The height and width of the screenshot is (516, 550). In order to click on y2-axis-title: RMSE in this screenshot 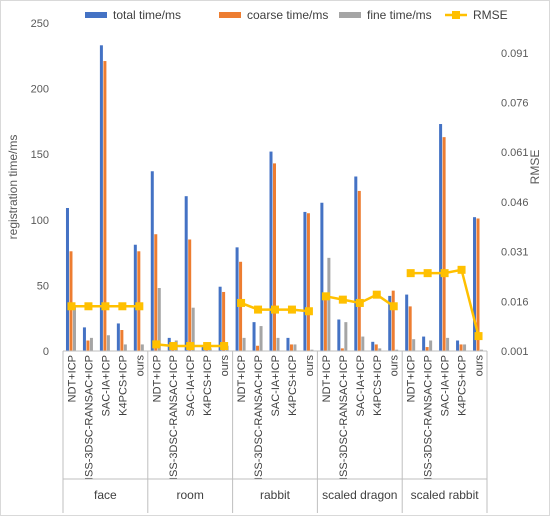, I will do `click(535, 167)`.